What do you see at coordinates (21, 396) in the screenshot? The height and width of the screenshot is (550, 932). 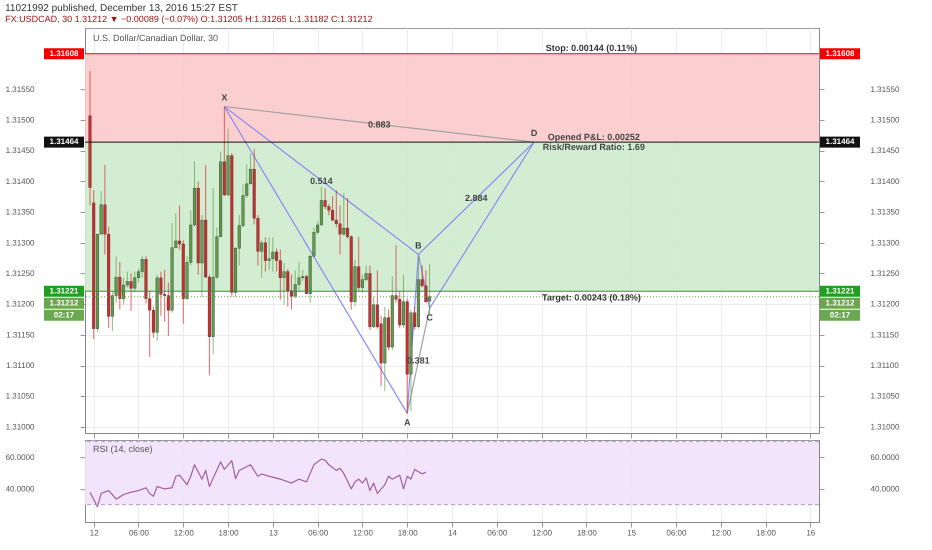 I see `y-tick-label: 1.31050` at bounding box center [21, 396].